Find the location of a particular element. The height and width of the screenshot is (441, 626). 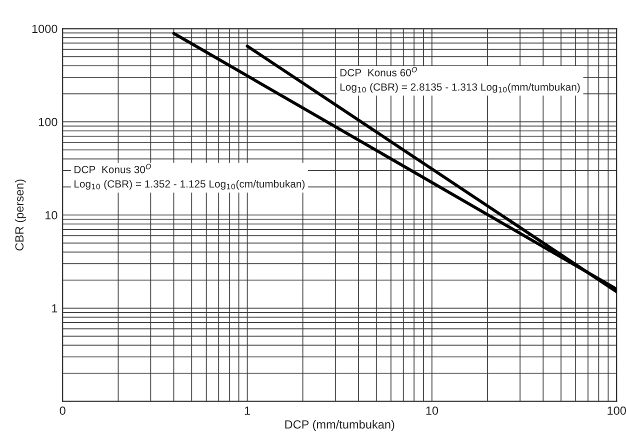

x-tick-label: 1 is located at coordinates (247, 410).